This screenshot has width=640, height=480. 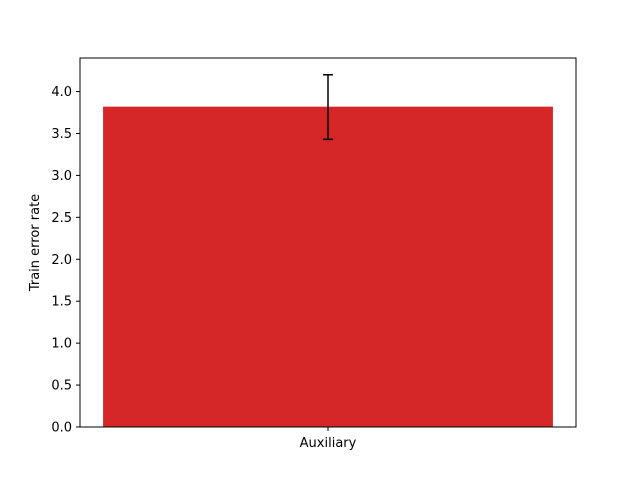 What do you see at coordinates (61, 386) in the screenshot?
I see `y-tick-label: 0.5` at bounding box center [61, 386].